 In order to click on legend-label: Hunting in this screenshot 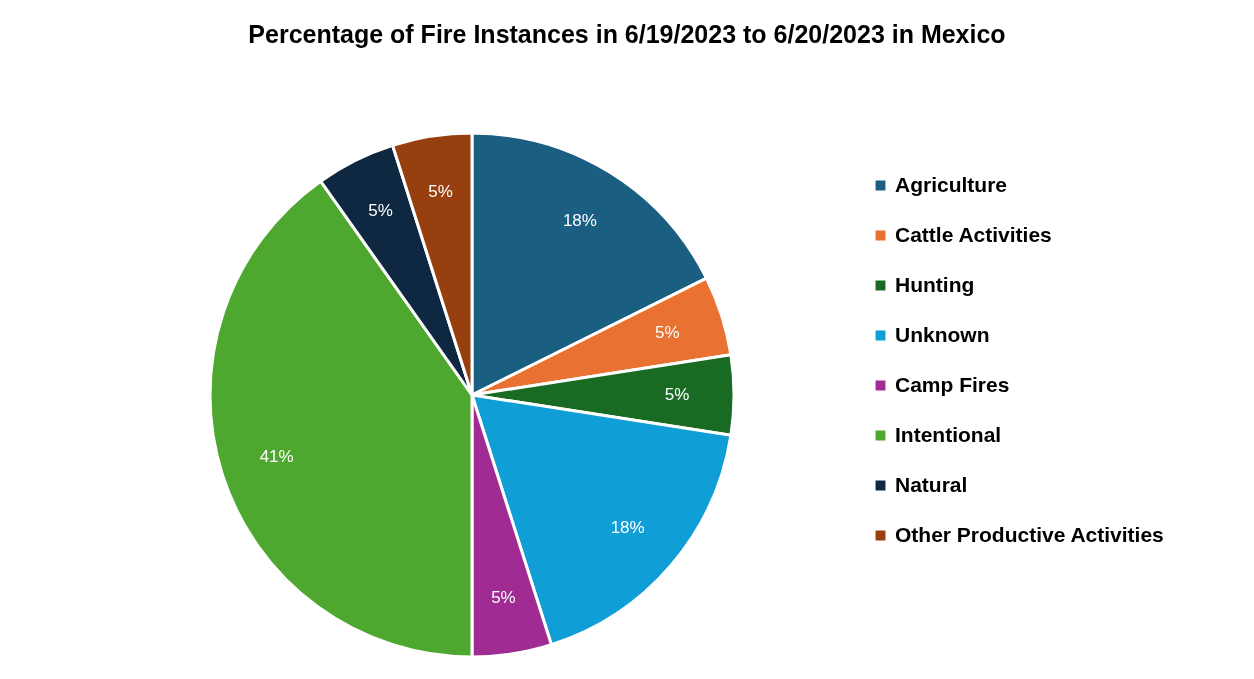, I will do `click(935, 284)`.